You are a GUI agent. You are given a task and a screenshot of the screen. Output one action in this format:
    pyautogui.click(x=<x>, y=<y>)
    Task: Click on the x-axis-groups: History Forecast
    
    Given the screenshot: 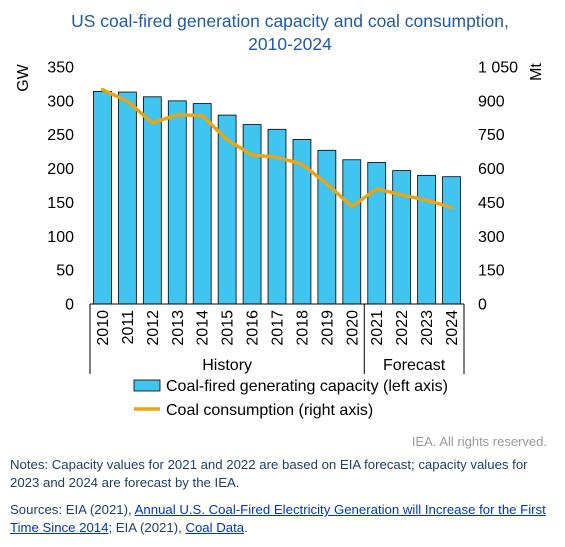 What is the action you would take?
    pyautogui.click(x=277, y=339)
    